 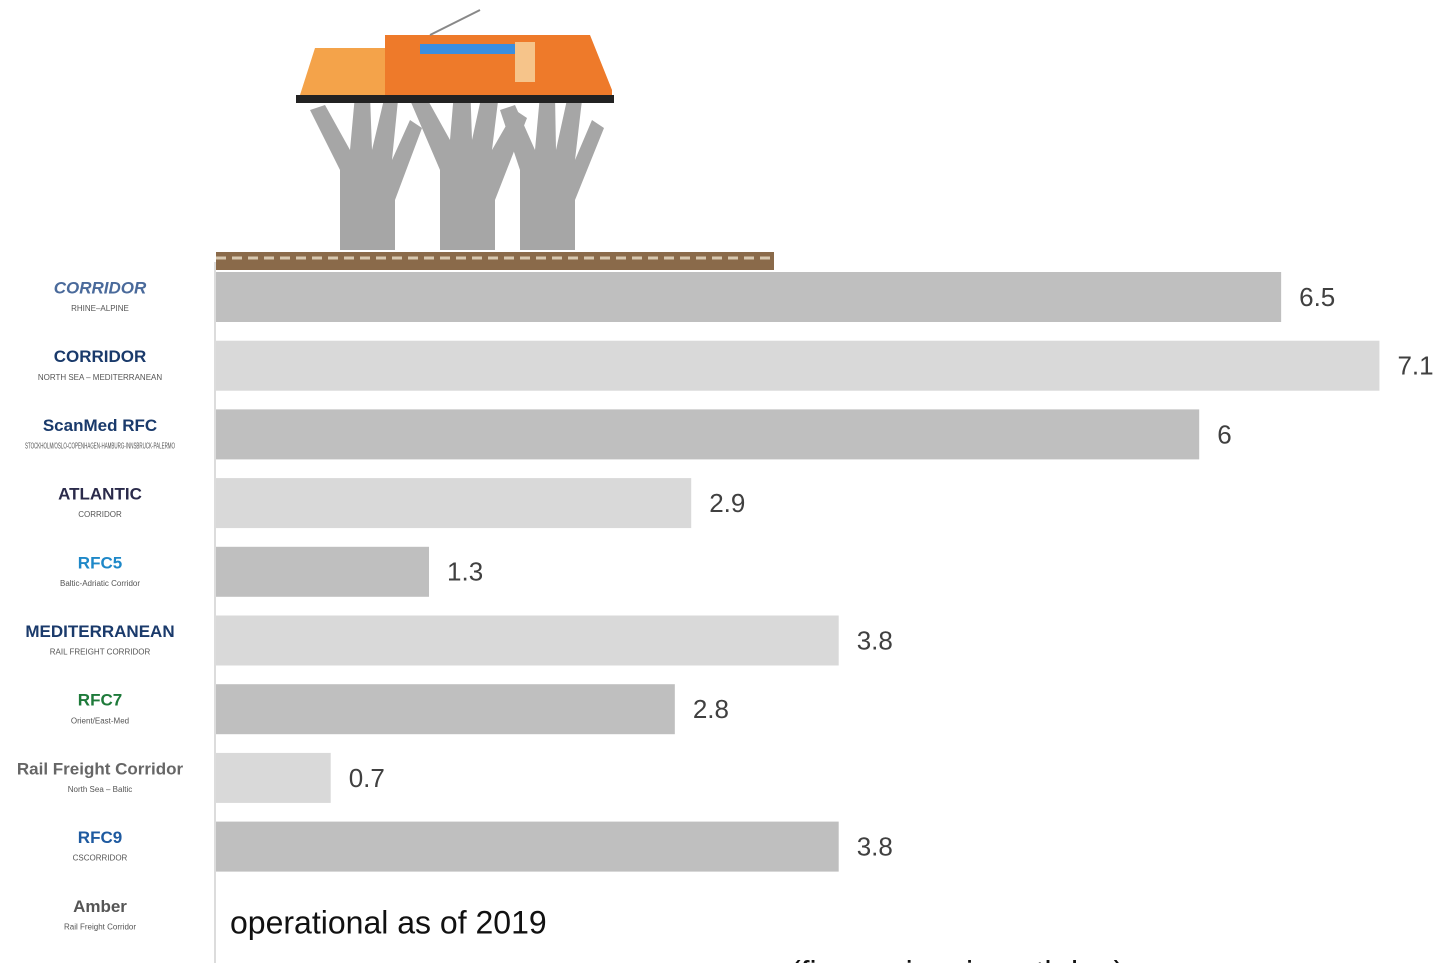 I want to click on train-illustration, so click(x=495, y=139).